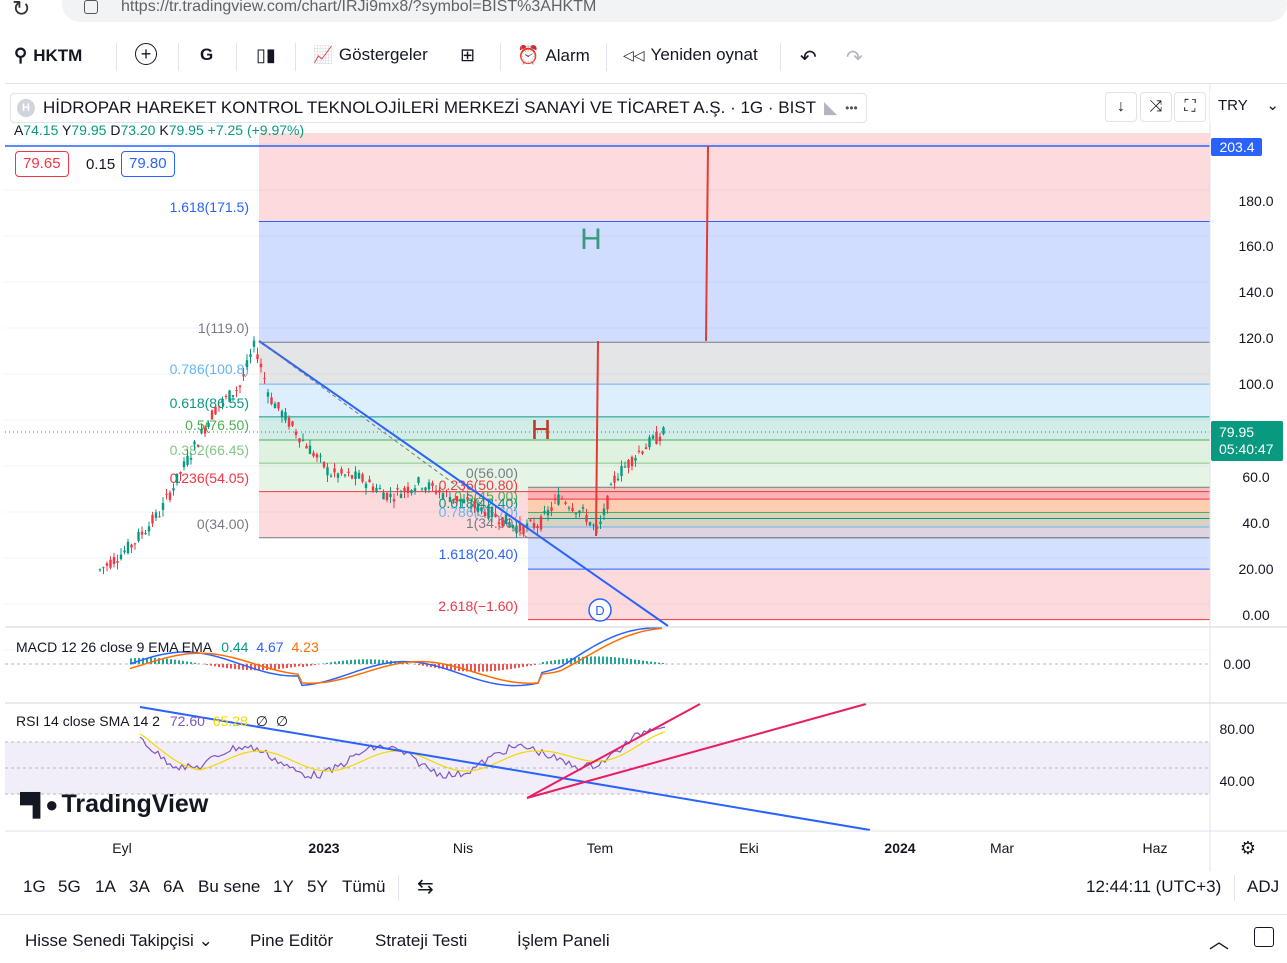 The height and width of the screenshot is (963, 1287). What do you see at coordinates (121, 848) in the screenshot?
I see `time-axis-tick: Eyl` at bounding box center [121, 848].